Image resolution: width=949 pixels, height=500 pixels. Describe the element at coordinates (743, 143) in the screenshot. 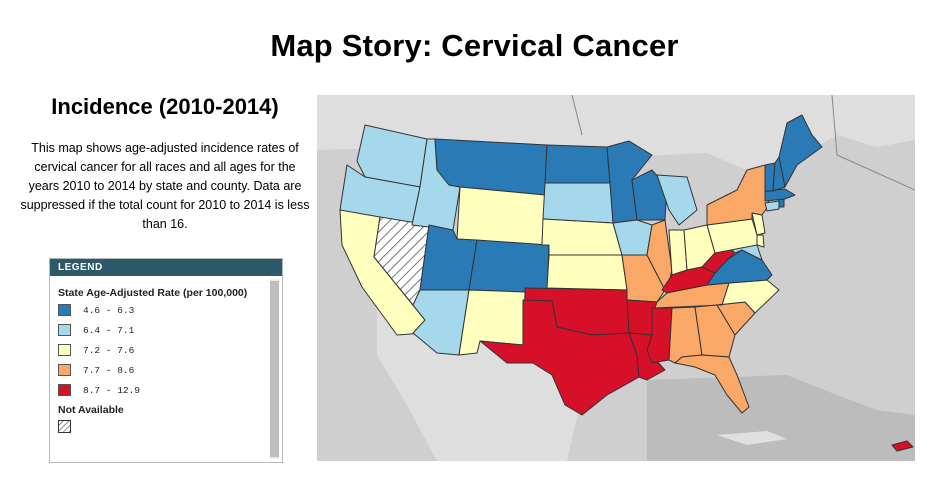

I see `graticule-lines` at that location.